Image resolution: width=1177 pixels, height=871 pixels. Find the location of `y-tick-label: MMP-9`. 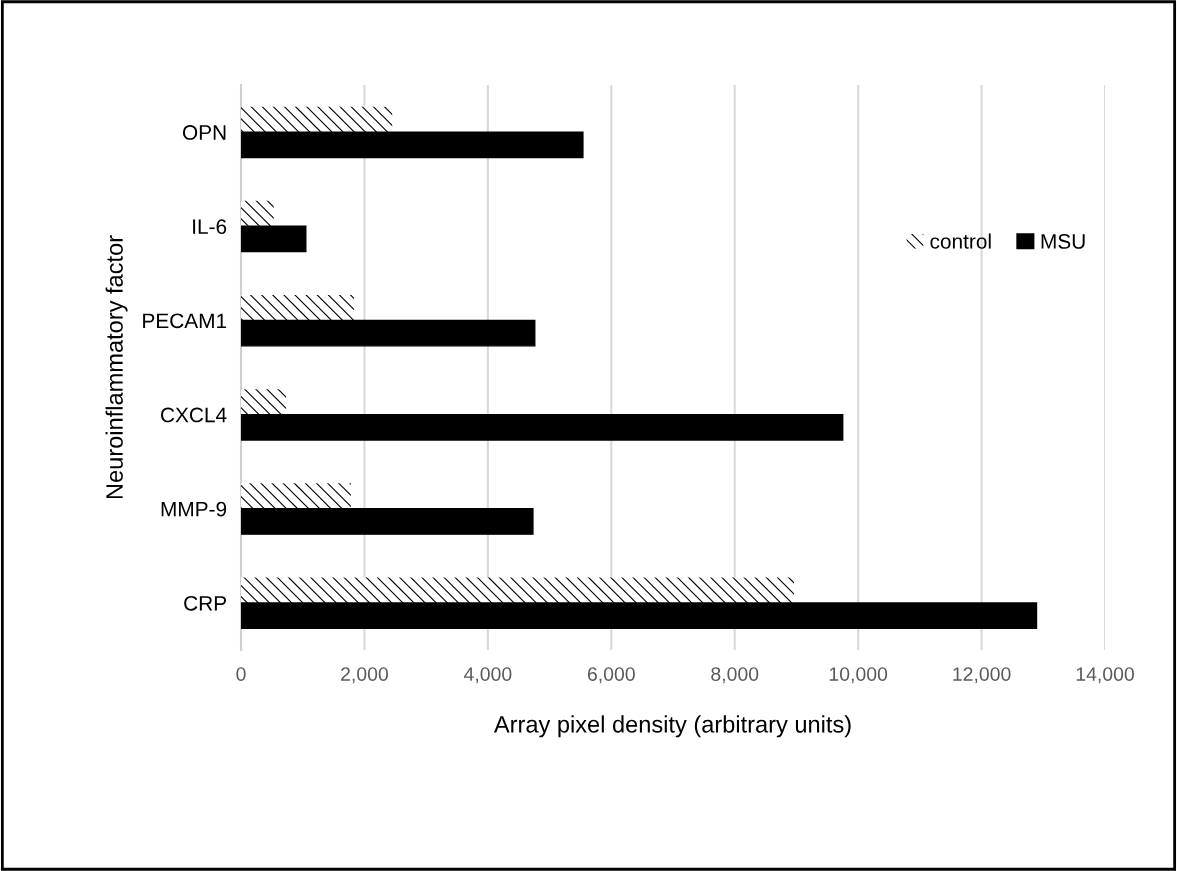

y-tick-label: MMP-9 is located at coordinates (194, 509).